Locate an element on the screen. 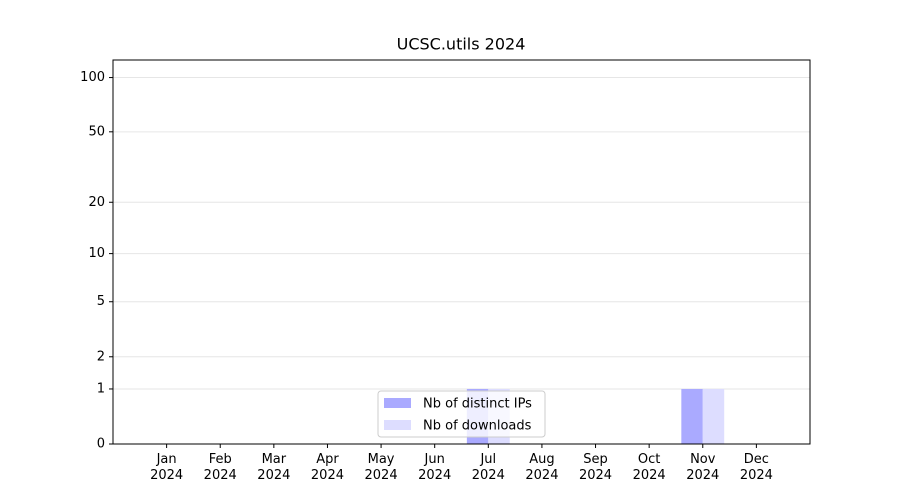 The width and height of the screenshot is (900, 500). y-tick-label: 1 is located at coordinates (101, 388).